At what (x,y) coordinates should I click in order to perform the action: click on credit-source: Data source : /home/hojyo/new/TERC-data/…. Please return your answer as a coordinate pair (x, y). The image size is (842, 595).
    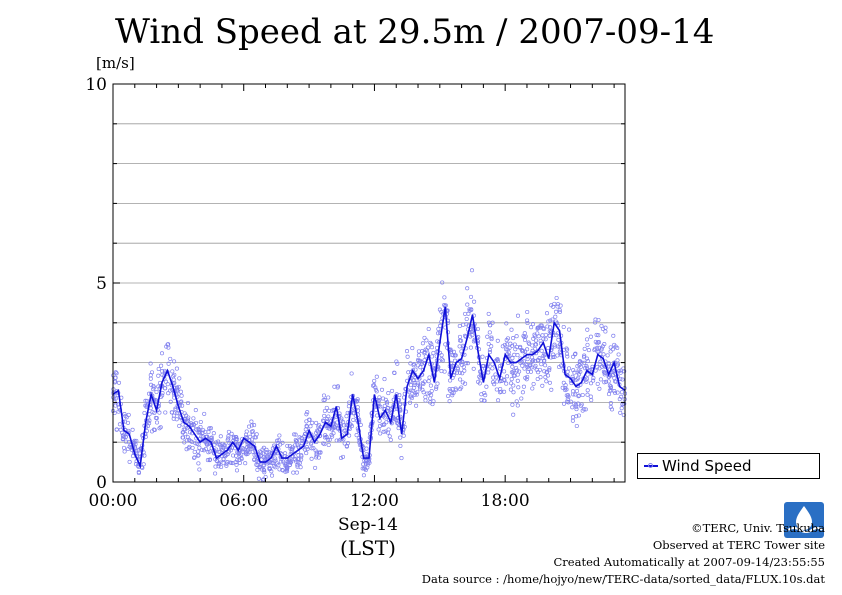
    Looking at the image, I should click on (623, 579).